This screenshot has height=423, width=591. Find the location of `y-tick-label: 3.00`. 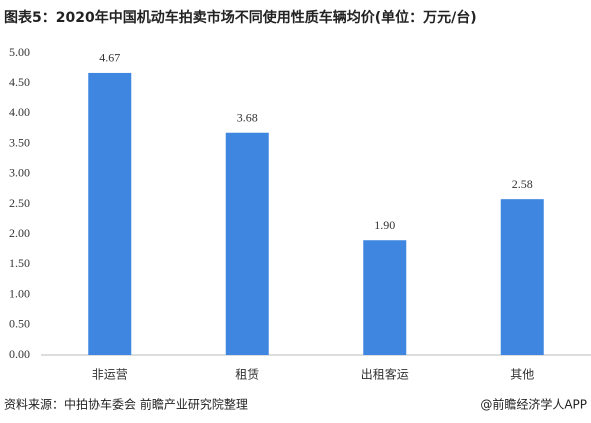

y-tick-label: 3.00 is located at coordinates (19, 173).